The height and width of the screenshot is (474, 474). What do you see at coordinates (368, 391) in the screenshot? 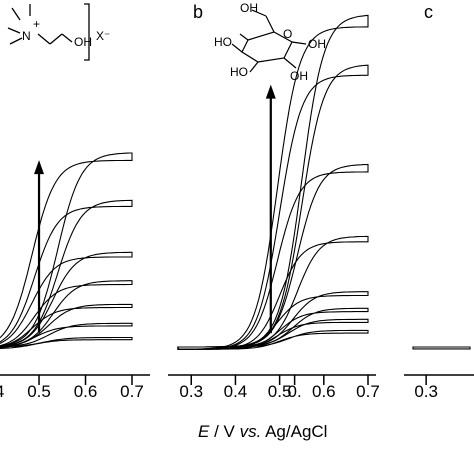
I see `x-tick-label-b-4: 0.7` at bounding box center [368, 391].